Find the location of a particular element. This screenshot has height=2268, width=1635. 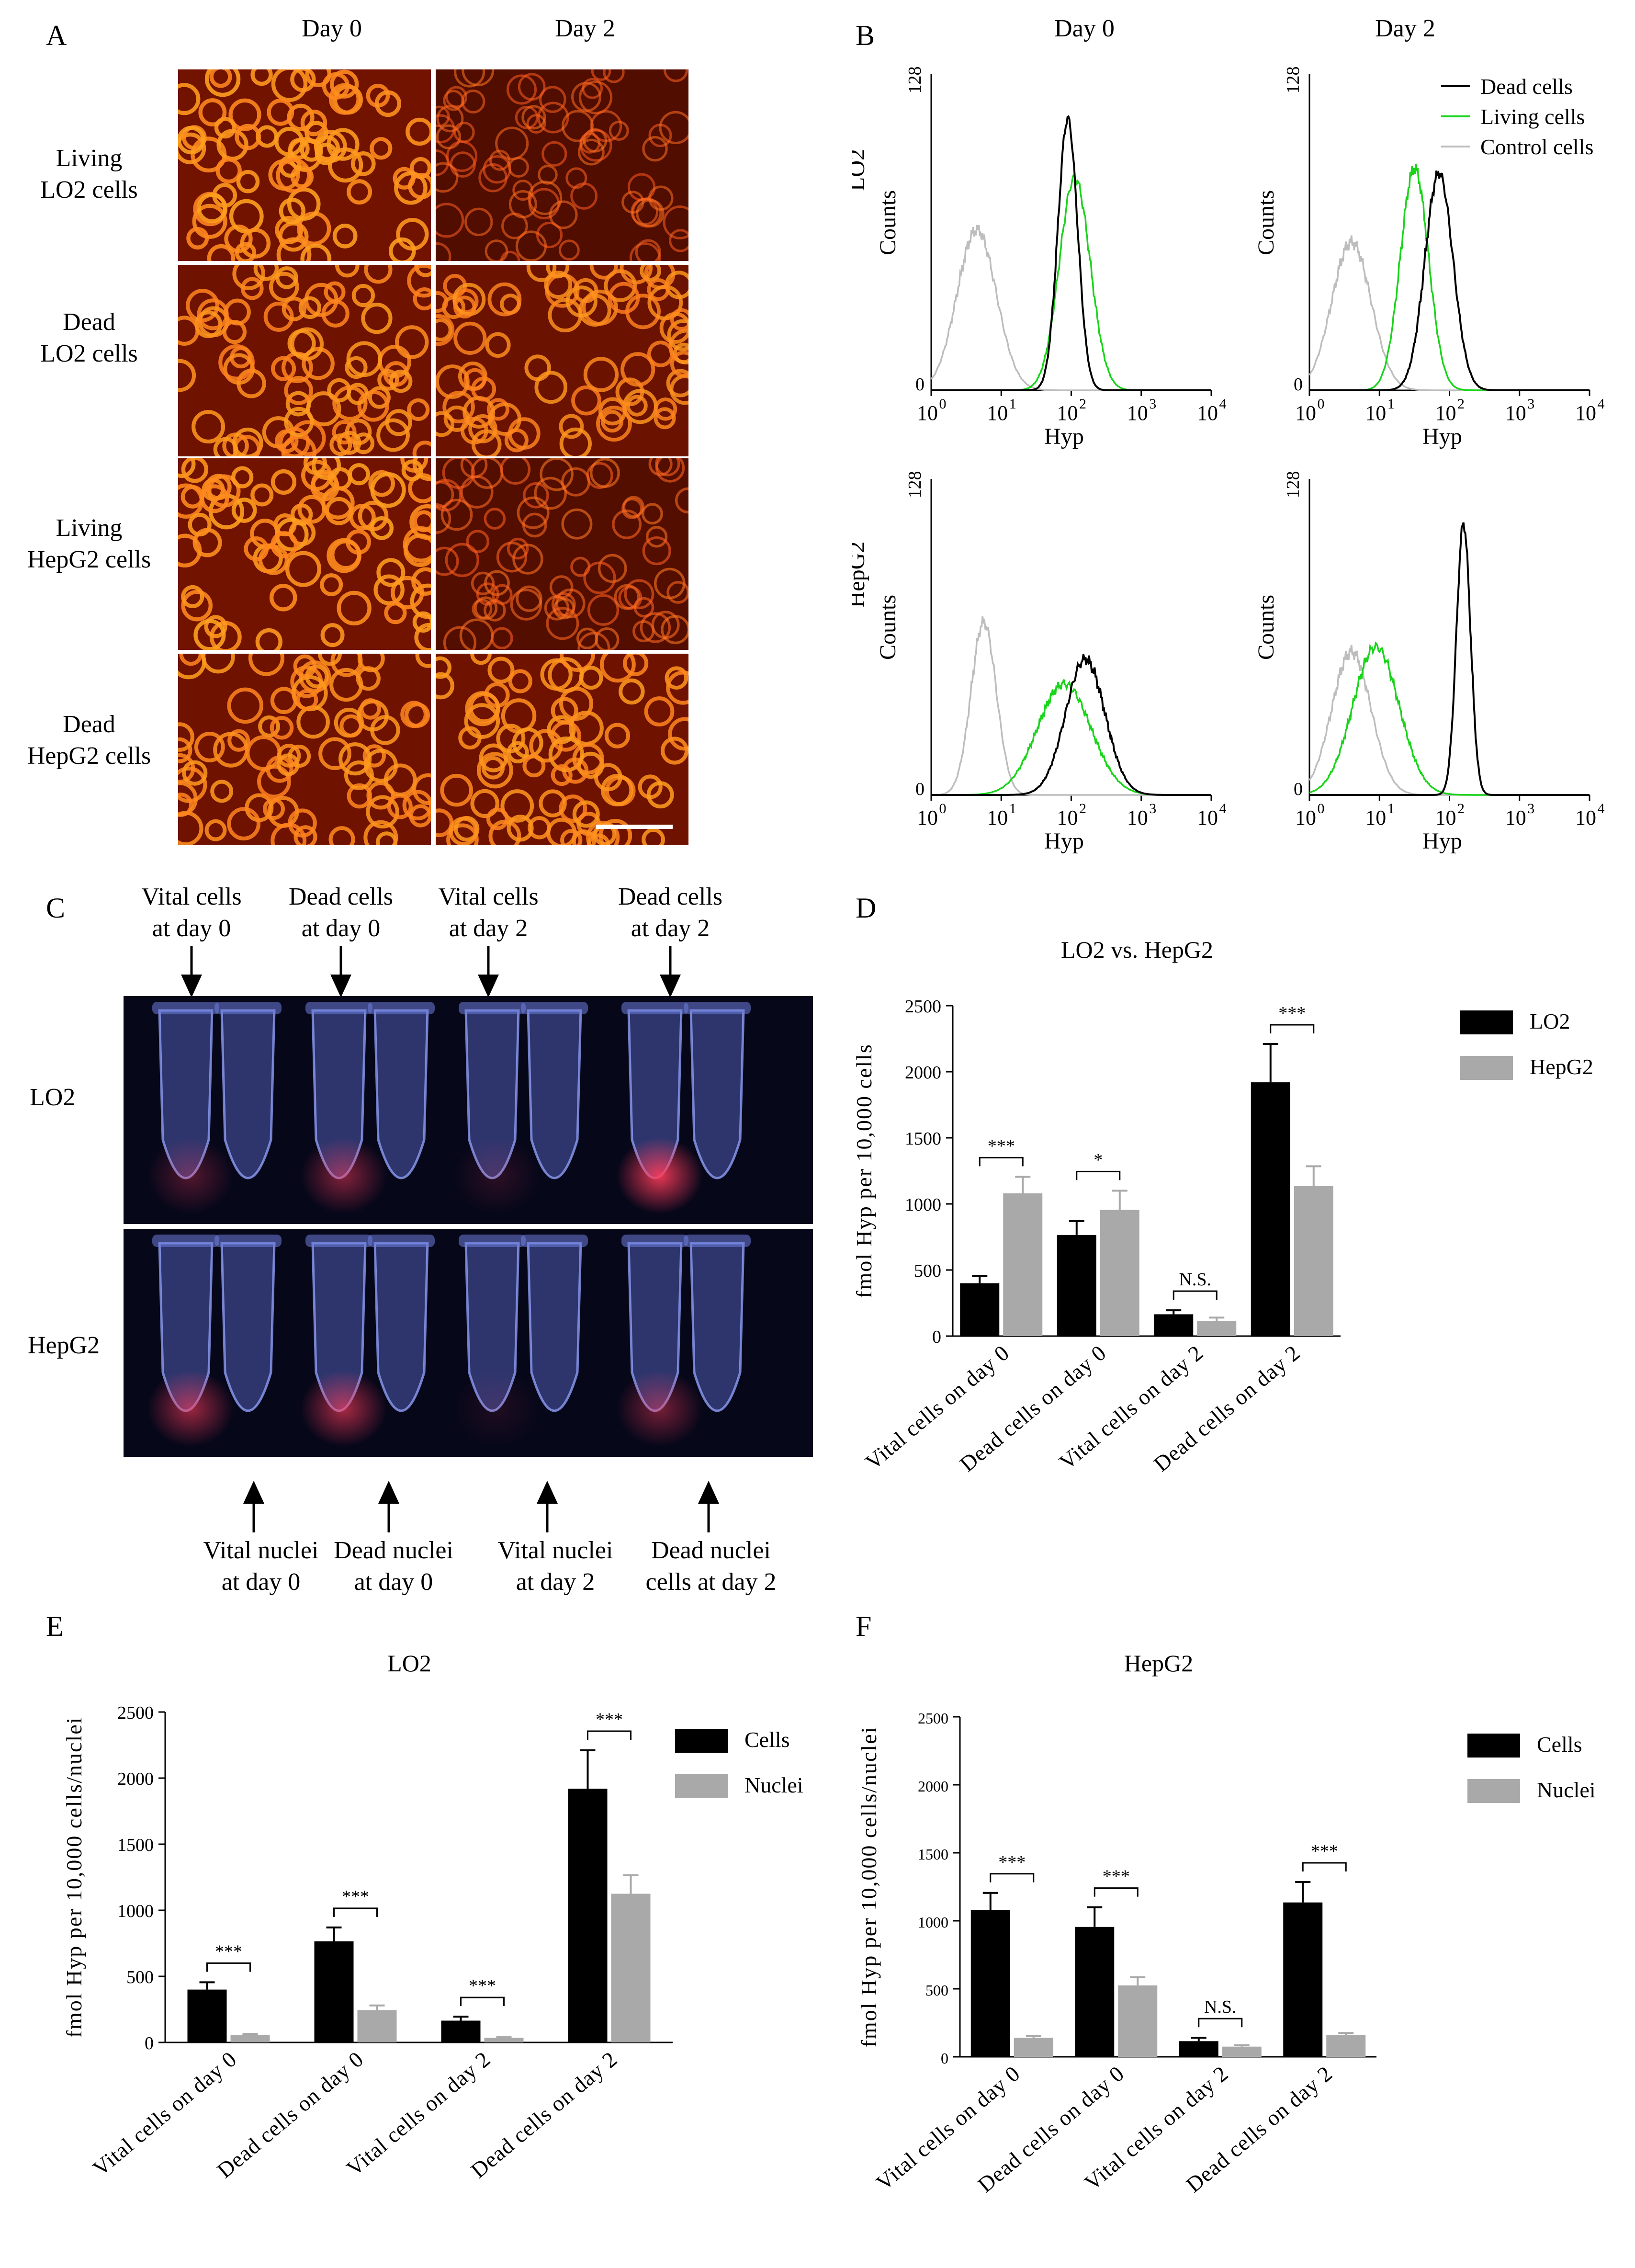

histogram-control-cells is located at coordinates (1449, 313).